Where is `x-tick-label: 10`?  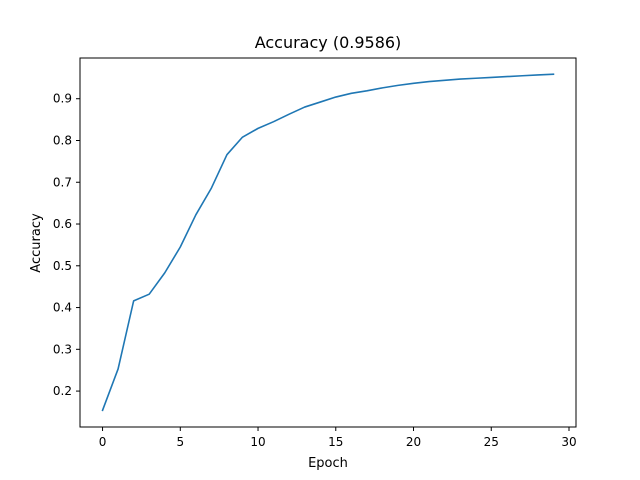 x-tick-label: 10 is located at coordinates (257, 442).